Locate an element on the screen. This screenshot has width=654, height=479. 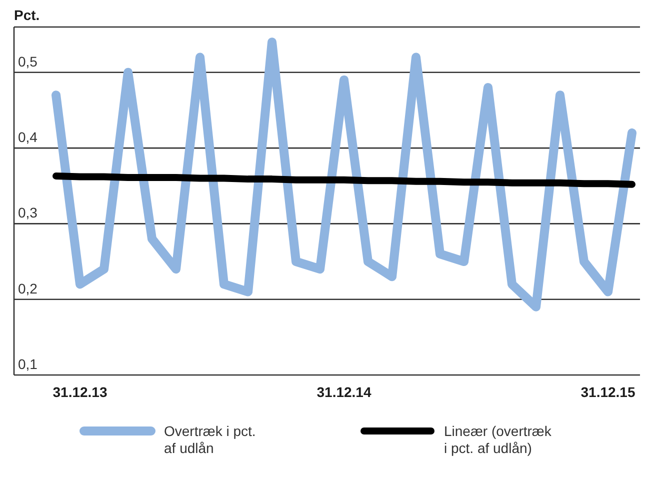
y-tick-label: 0,2 is located at coordinates (28, 288).